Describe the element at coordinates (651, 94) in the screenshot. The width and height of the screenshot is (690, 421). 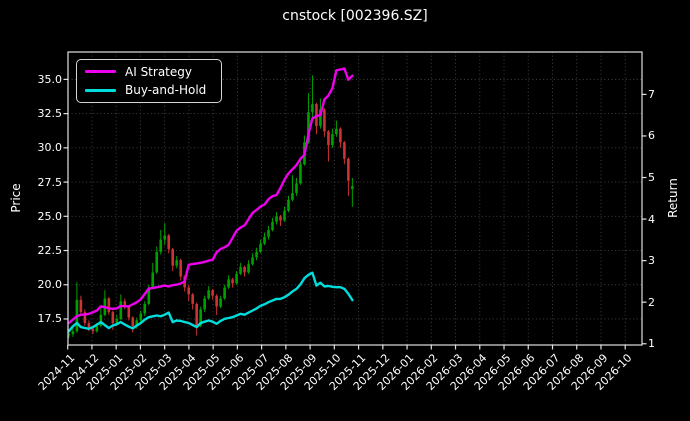
I see `return-tick-label: 7` at that location.